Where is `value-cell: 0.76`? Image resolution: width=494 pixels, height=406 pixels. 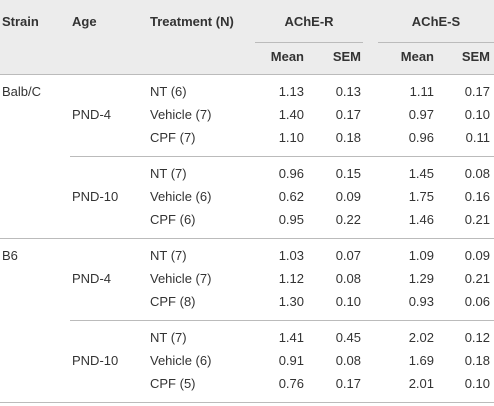 value-cell: 0.76 is located at coordinates (291, 383).